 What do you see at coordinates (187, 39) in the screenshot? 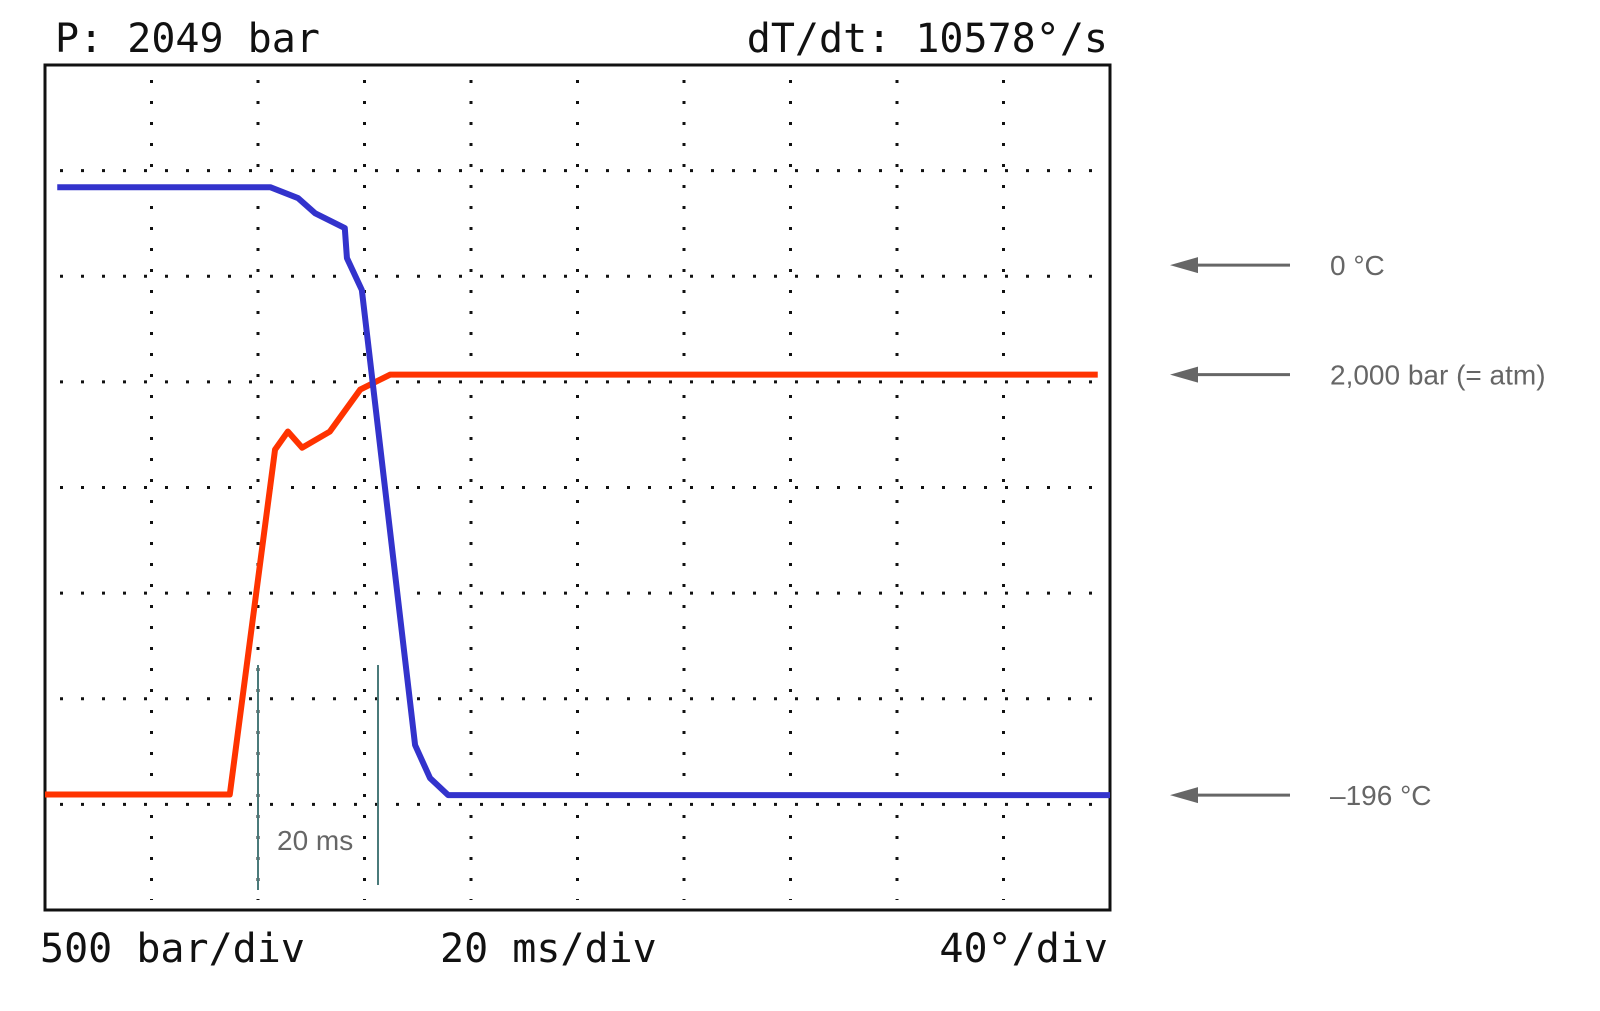
I see `header-pressure: P: 2049 bar` at bounding box center [187, 39].